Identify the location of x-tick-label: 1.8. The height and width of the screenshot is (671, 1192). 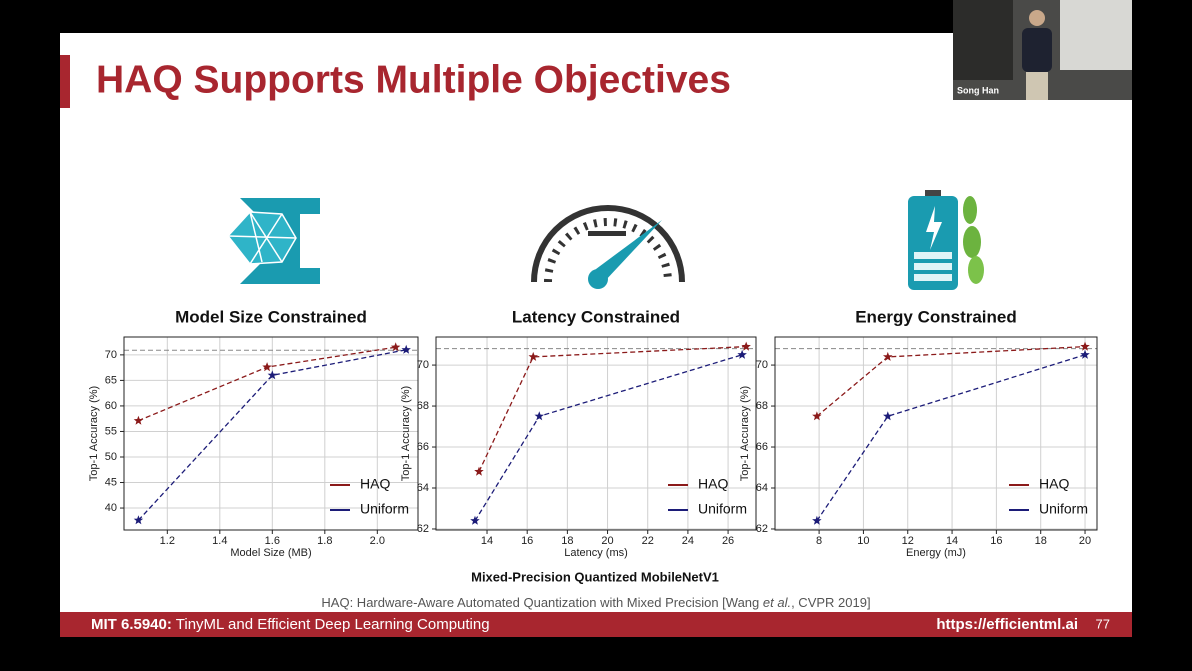
(324, 541).